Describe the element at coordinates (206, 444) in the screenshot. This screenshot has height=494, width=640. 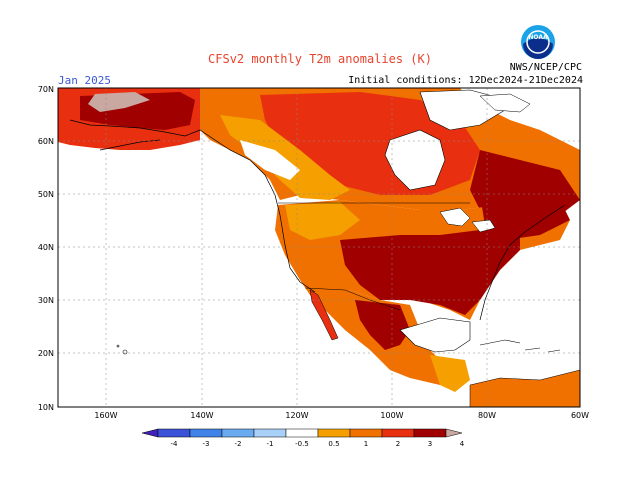
I see `colorbar-label: -3` at that location.